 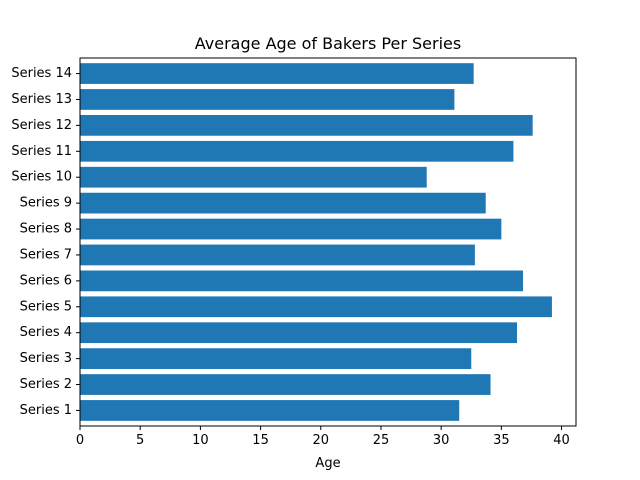 What do you see at coordinates (561, 440) in the screenshot?
I see `x-tick-label: 40` at bounding box center [561, 440].